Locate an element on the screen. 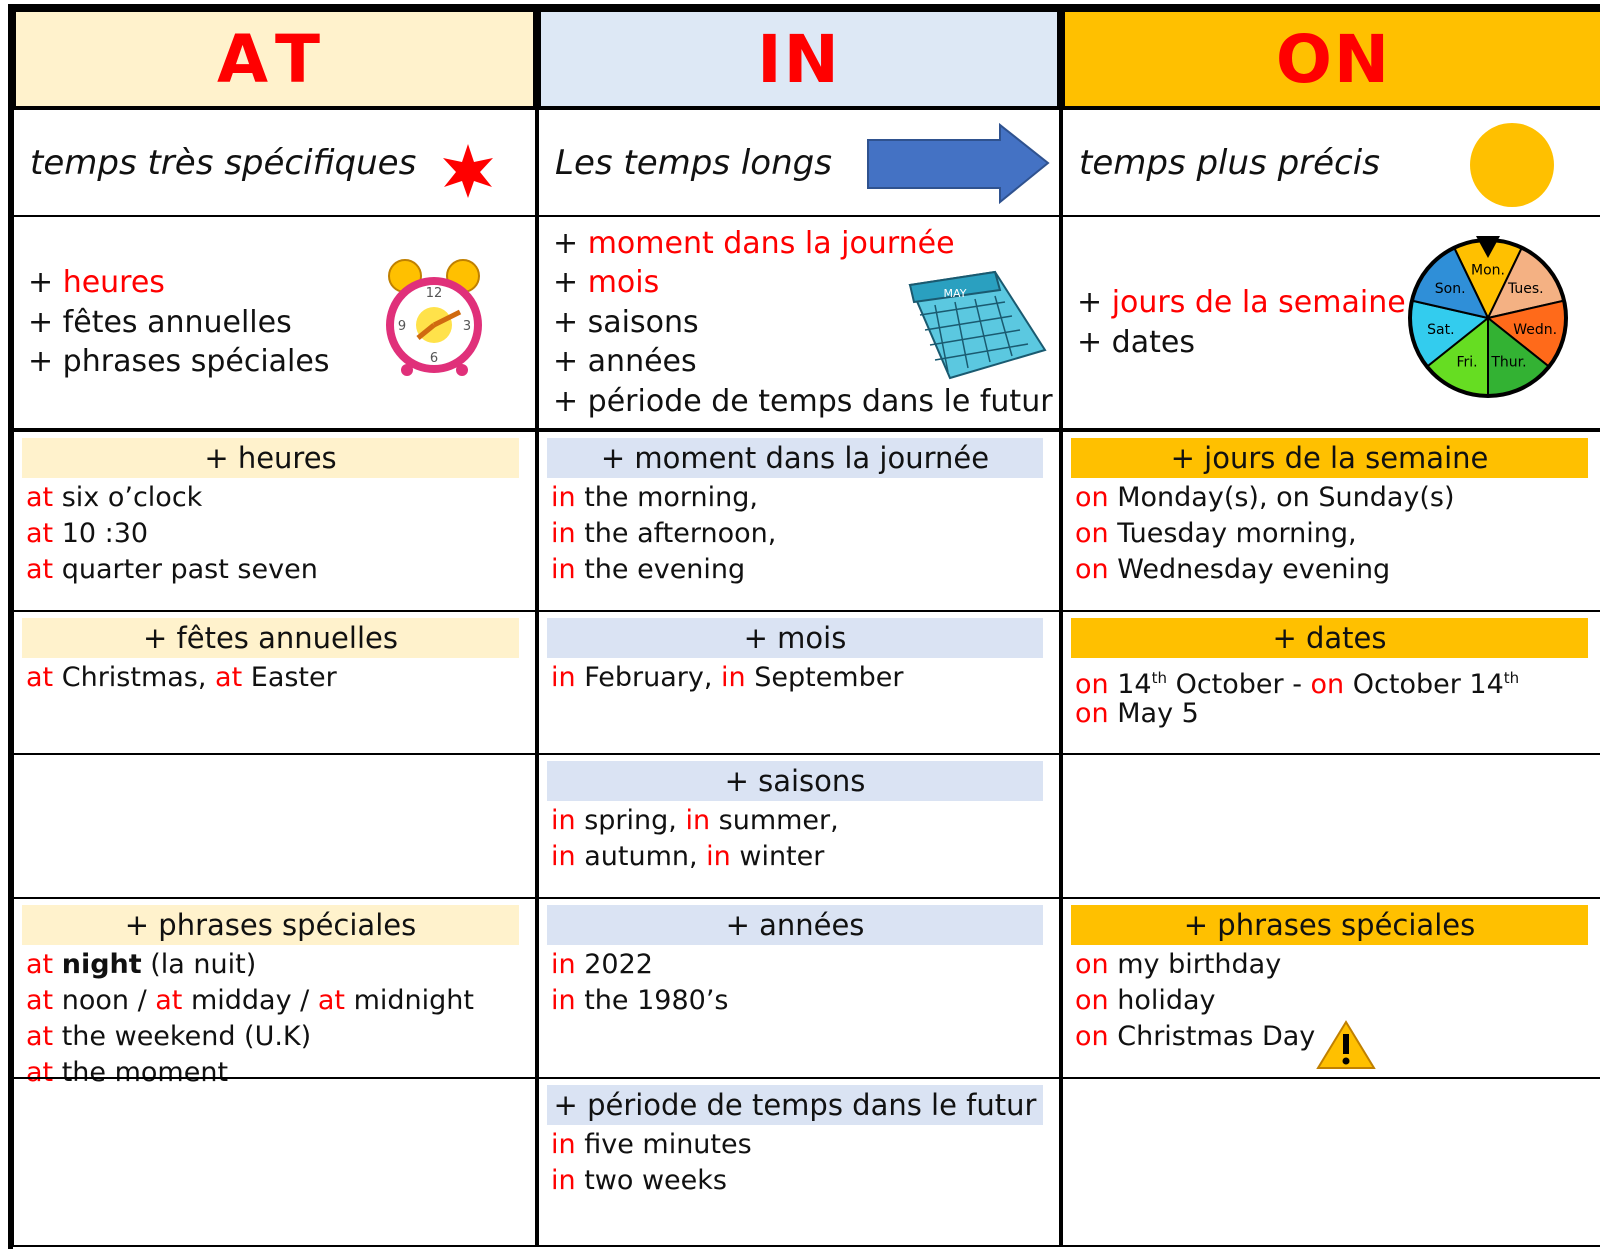 This screenshot has height=1249, width=1600. text-run: midnight is located at coordinates (409, 1000).